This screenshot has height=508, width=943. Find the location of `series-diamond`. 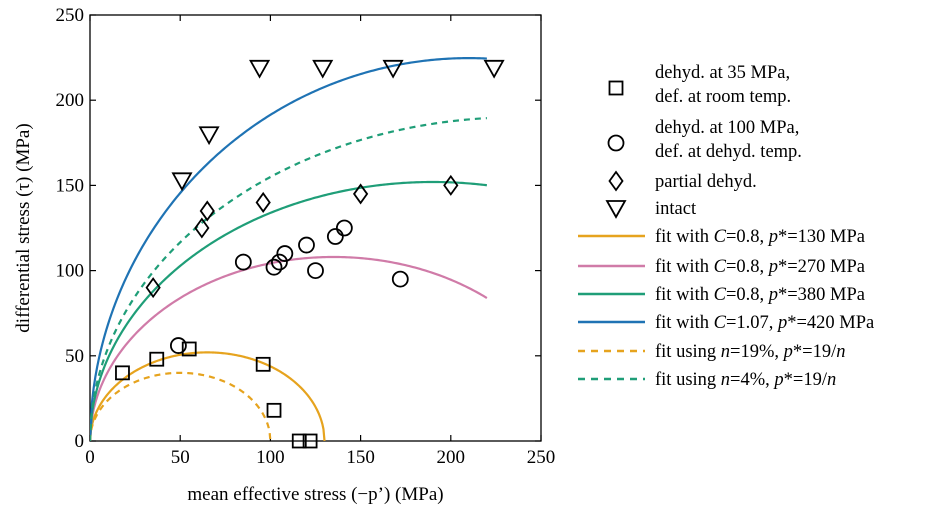

series-diamond is located at coordinates (302, 236).